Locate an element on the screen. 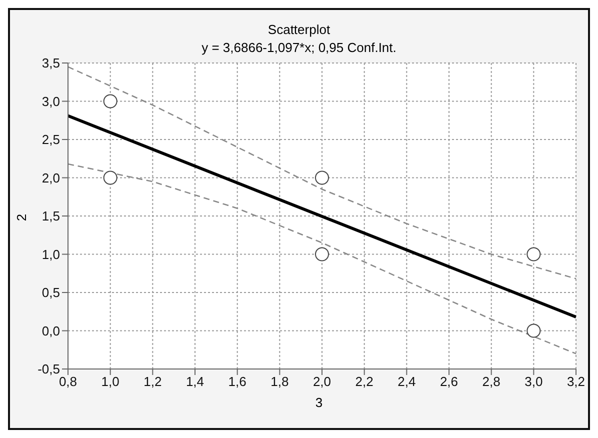 The width and height of the screenshot is (598, 438). x-tick-label: 2,0 is located at coordinates (322, 382).